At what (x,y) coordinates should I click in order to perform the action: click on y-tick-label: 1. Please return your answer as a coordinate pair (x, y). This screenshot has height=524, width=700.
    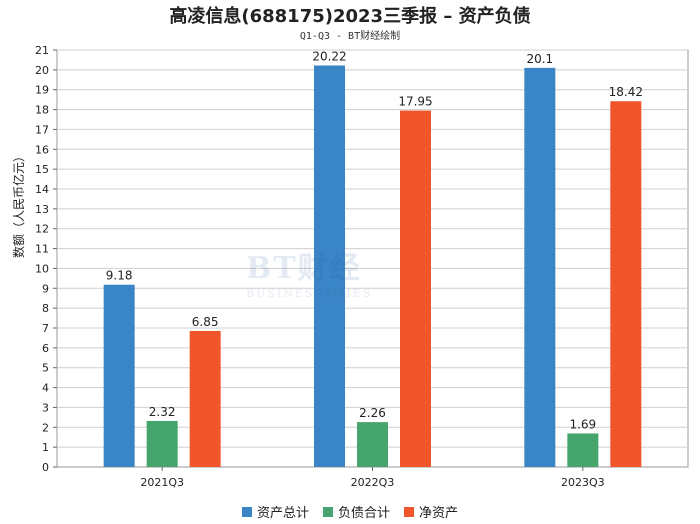
    Looking at the image, I should click on (45, 447).